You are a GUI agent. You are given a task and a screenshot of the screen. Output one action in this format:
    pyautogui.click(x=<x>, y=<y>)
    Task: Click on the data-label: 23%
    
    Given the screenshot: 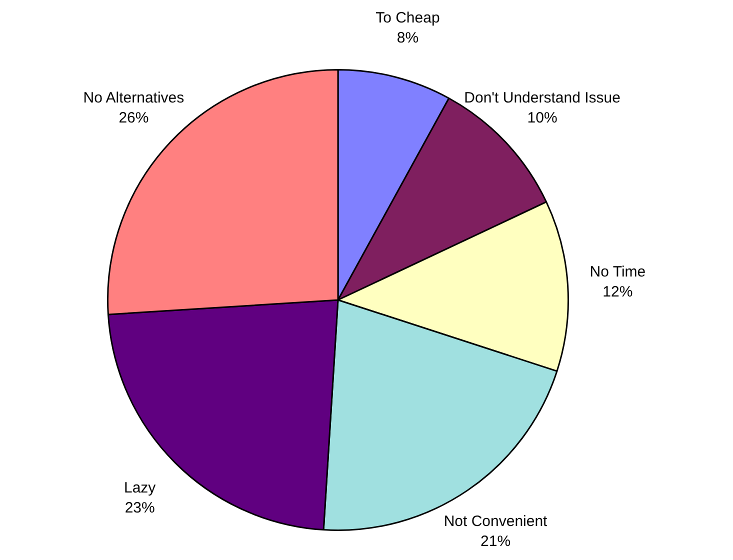 What is the action you would take?
    pyautogui.click(x=139, y=507)
    